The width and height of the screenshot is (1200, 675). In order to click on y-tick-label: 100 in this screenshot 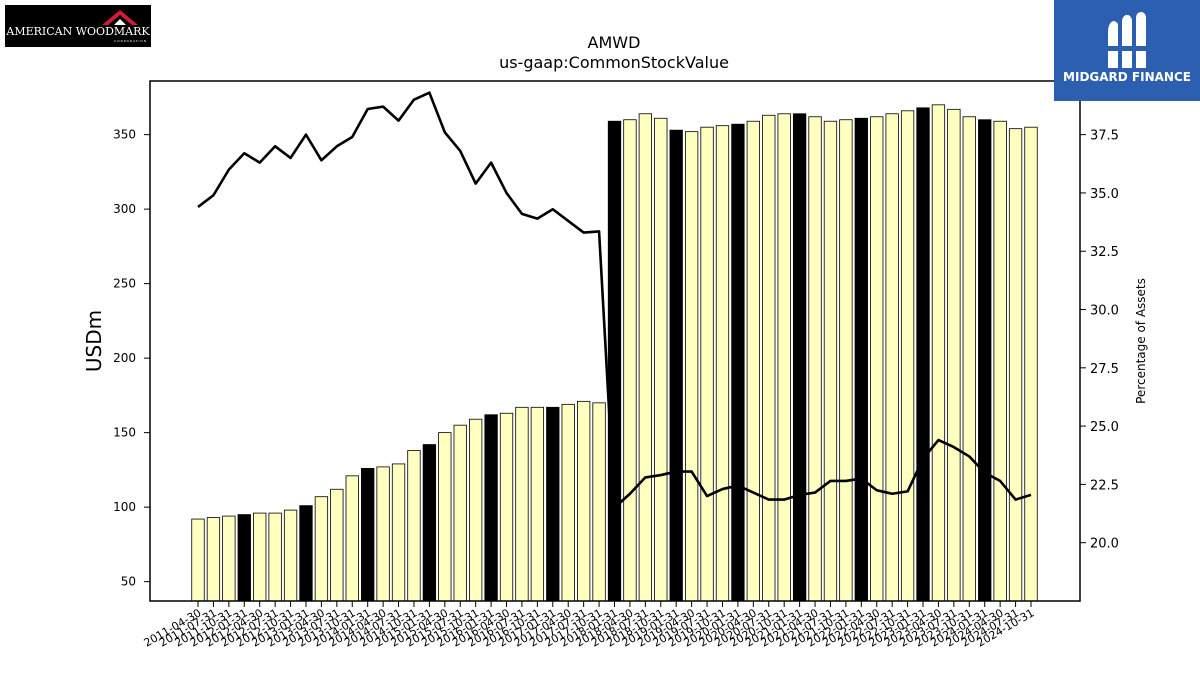, I will do `click(124, 507)`.